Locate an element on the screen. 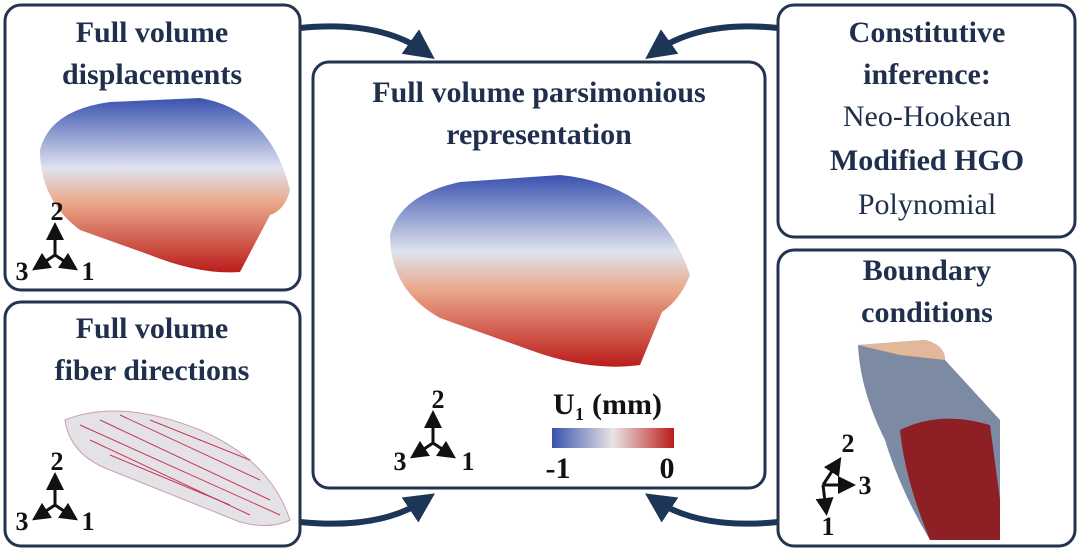  colorbar: U 1 (mm) -1 0 is located at coordinates (610, 436).